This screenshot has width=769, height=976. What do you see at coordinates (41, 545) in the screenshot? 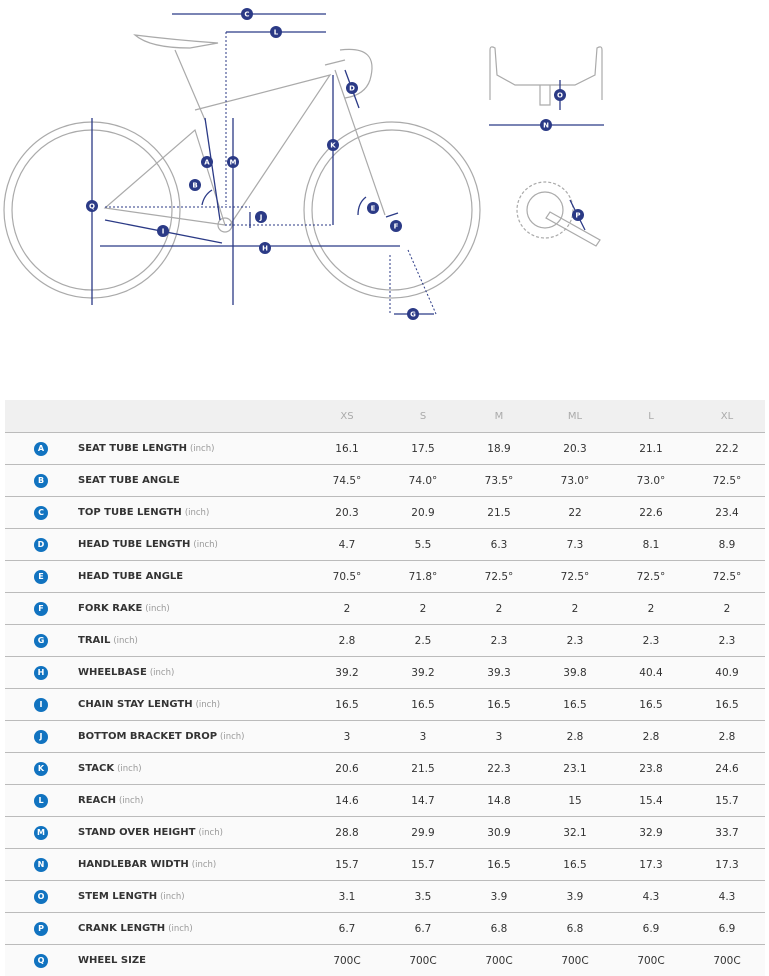
I see `dimension-badge: D` at bounding box center [41, 545].